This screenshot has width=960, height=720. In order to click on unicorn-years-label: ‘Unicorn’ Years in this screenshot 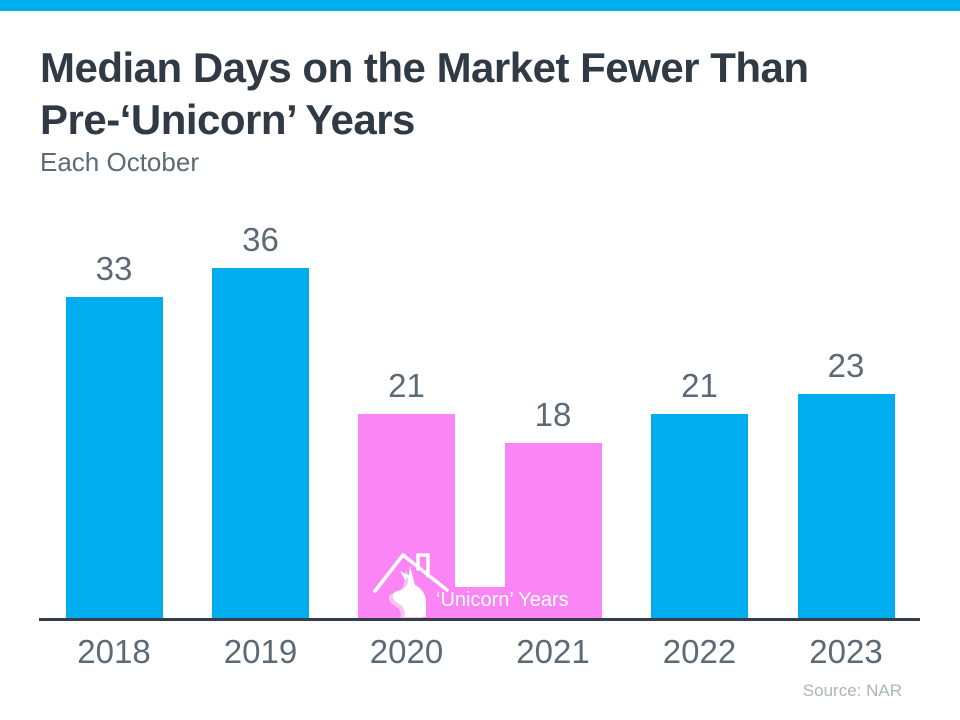, I will do `click(502, 600)`.